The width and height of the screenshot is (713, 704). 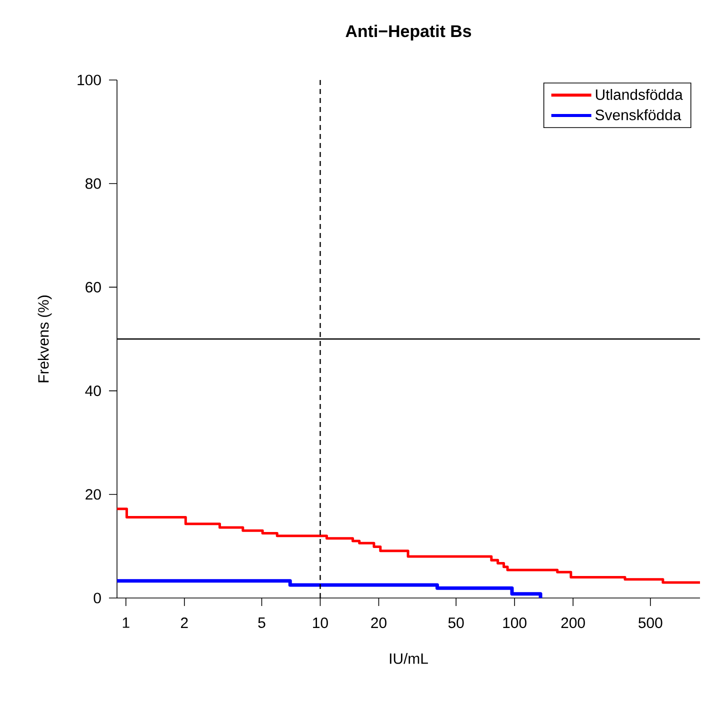 I want to click on x-tick-label: 2, so click(x=184, y=623).